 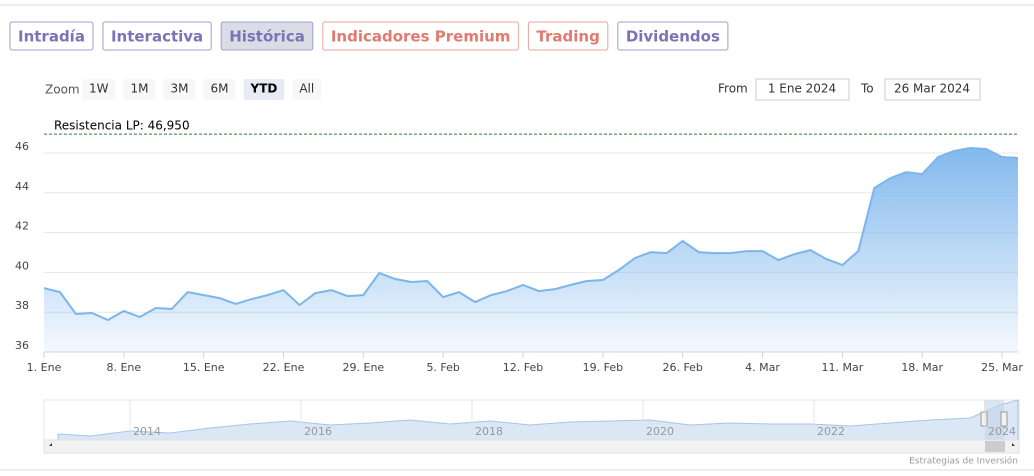 I want to click on tab-label: Interactiva, so click(x=157, y=37).